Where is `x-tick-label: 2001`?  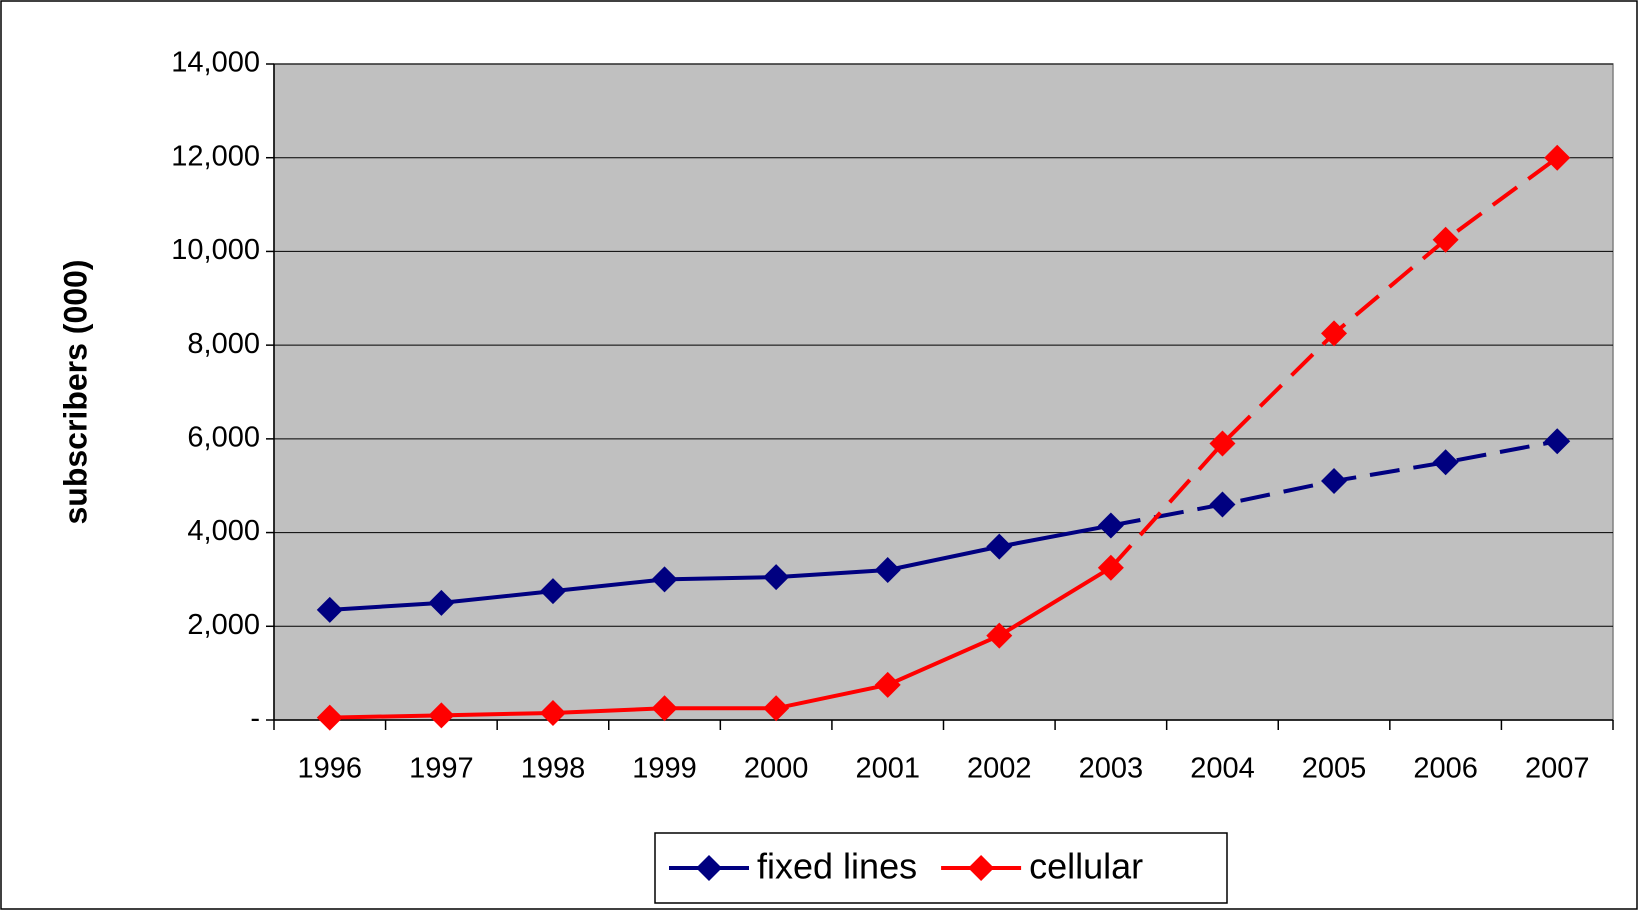 x-tick-label: 2001 is located at coordinates (887, 769).